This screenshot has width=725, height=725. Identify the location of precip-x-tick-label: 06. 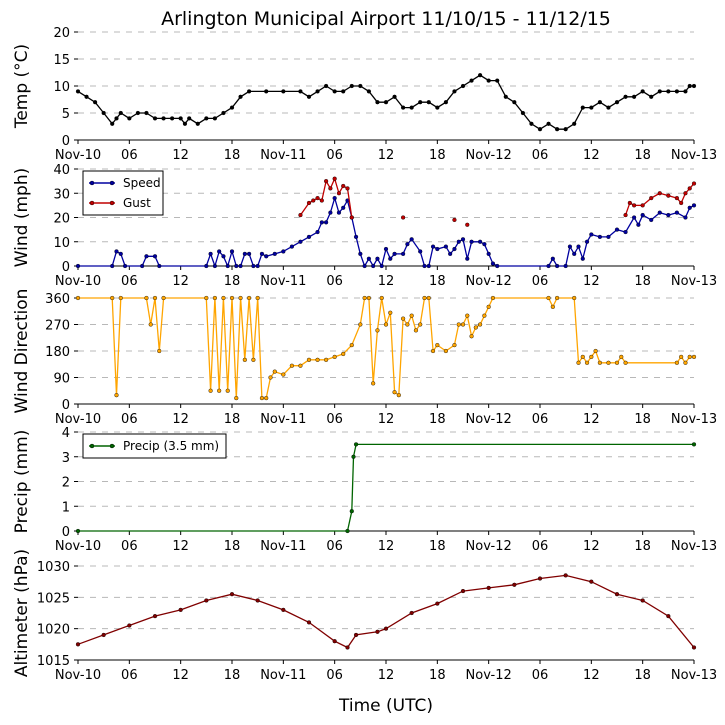
(540, 546).